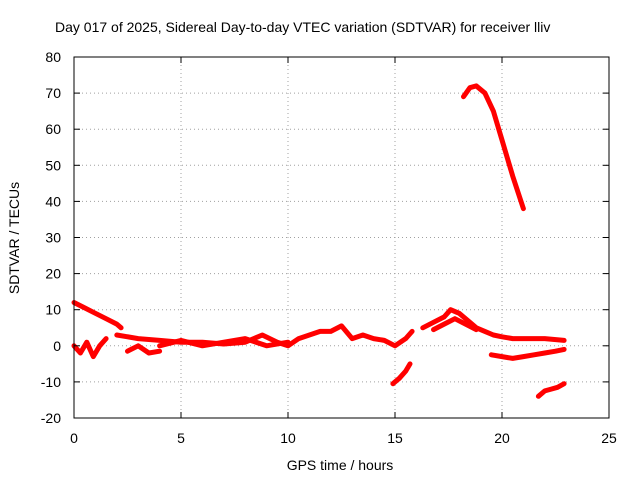 The height and width of the screenshot is (480, 640). What do you see at coordinates (288, 438) in the screenshot?
I see `x-tick-label: 10` at bounding box center [288, 438].